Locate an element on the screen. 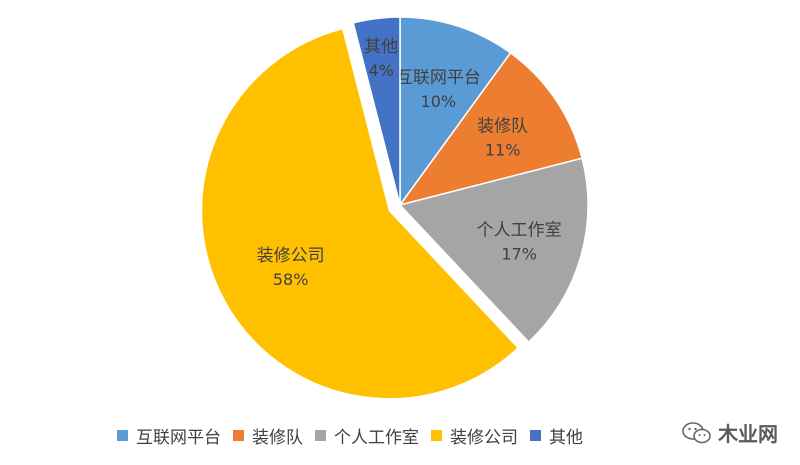 The height and width of the screenshot is (465, 800). legend-label-0: 互联网平台 is located at coordinates (178, 437).